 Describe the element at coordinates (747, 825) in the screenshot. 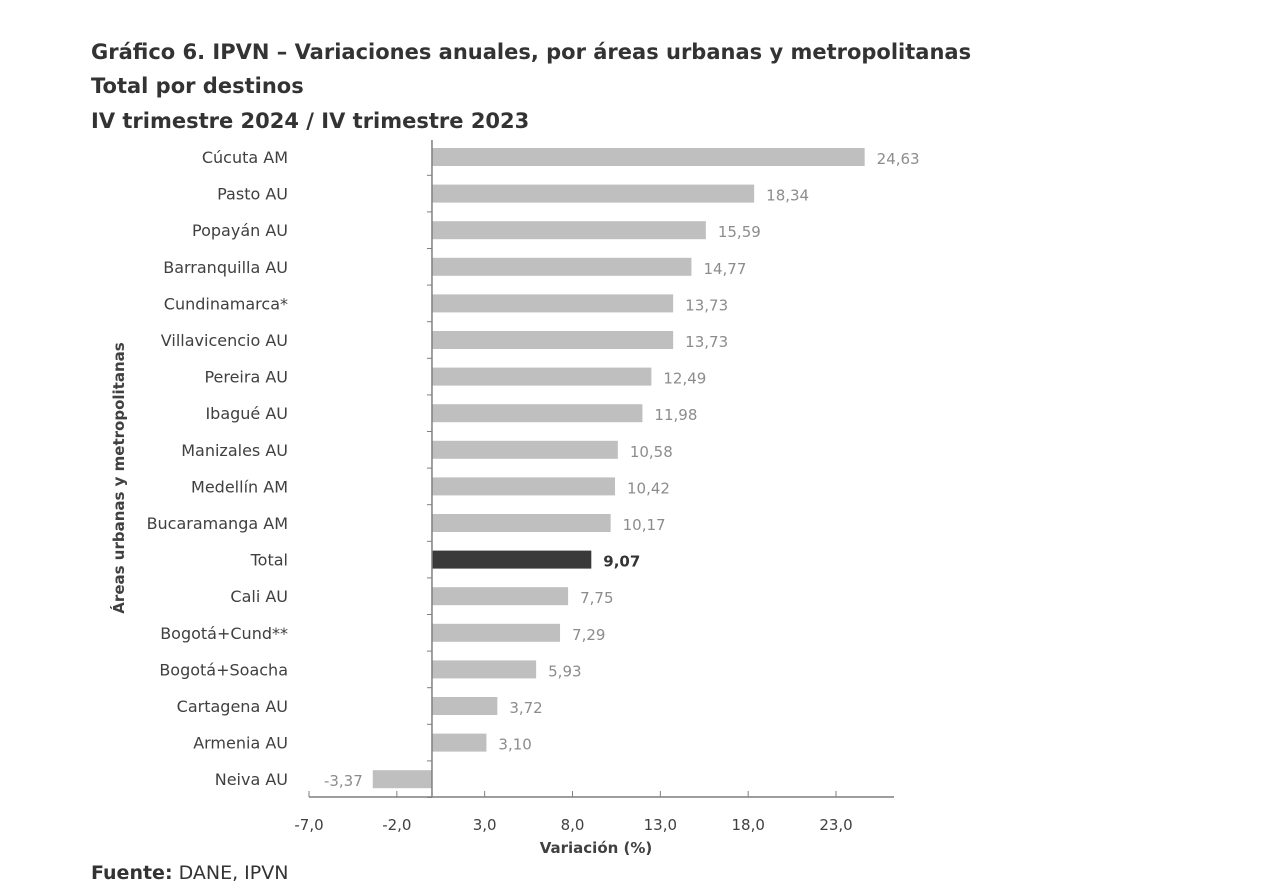

I see `x-tick-label: 18,0` at that location.